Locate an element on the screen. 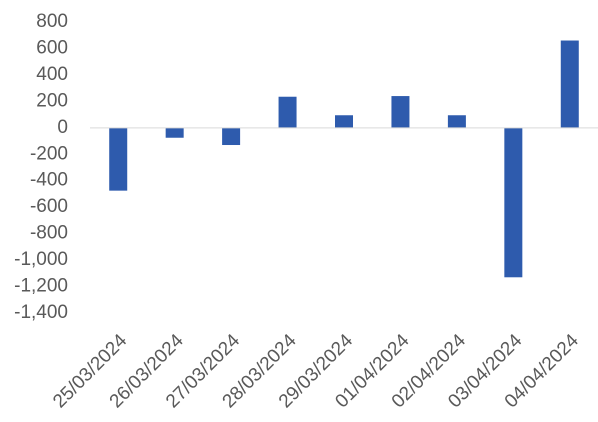 The height and width of the screenshot is (422, 598). y-tick-label: -1,000 is located at coordinates (41, 259).